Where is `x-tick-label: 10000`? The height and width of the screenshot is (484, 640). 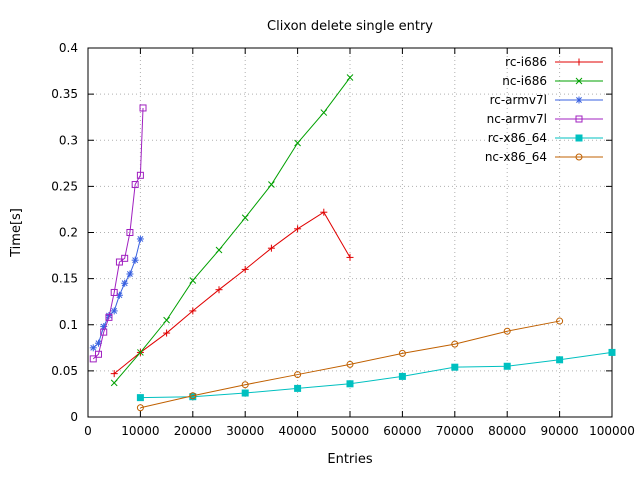
x-tick-label: 10000 is located at coordinates (140, 431).